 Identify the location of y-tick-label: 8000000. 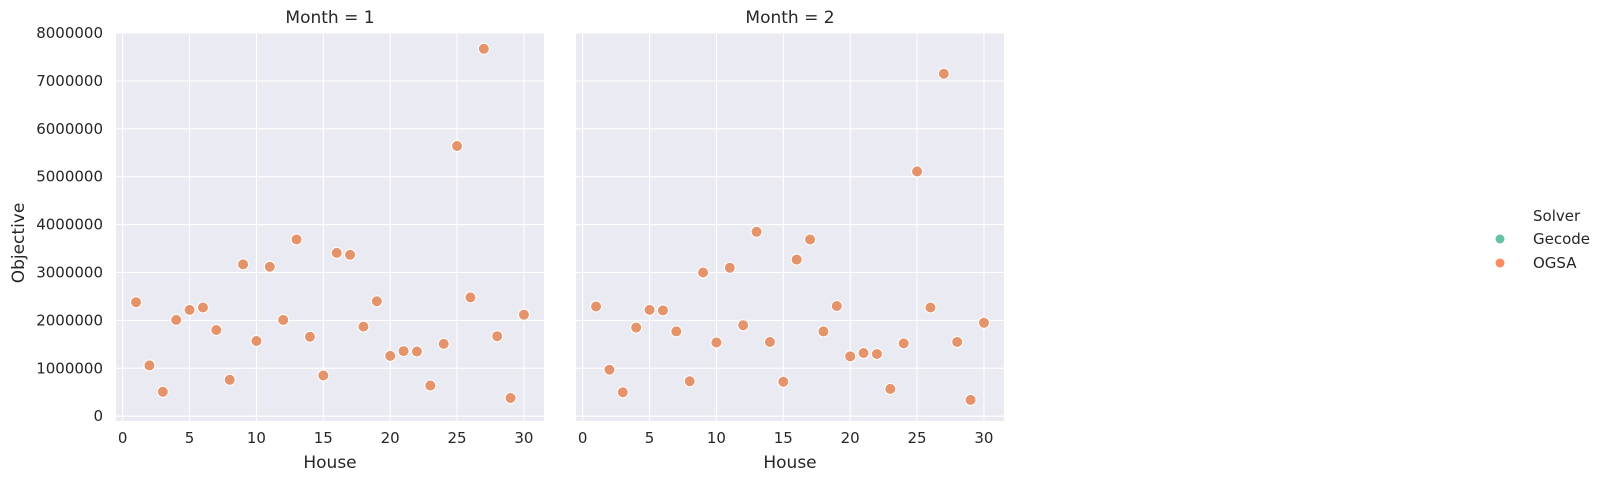
(69, 33).